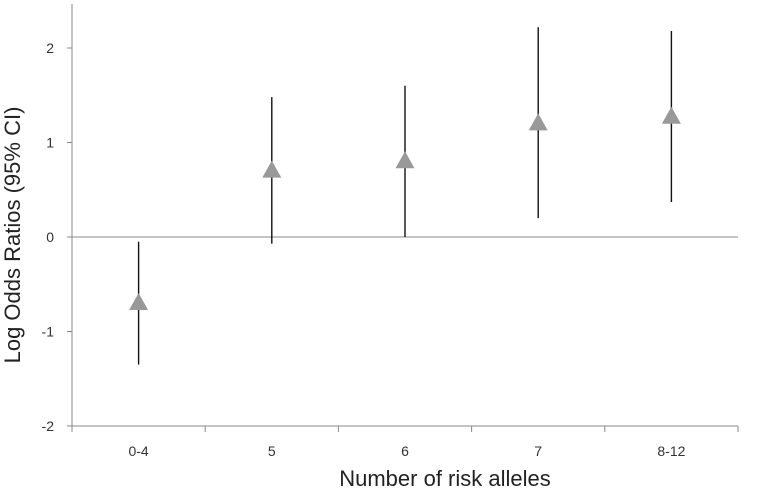 This screenshot has height=492, width=761. What do you see at coordinates (12, 235) in the screenshot?
I see `y-axis-title: Log Odds Ratios (95% CI)` at bounding box center [12, 235].